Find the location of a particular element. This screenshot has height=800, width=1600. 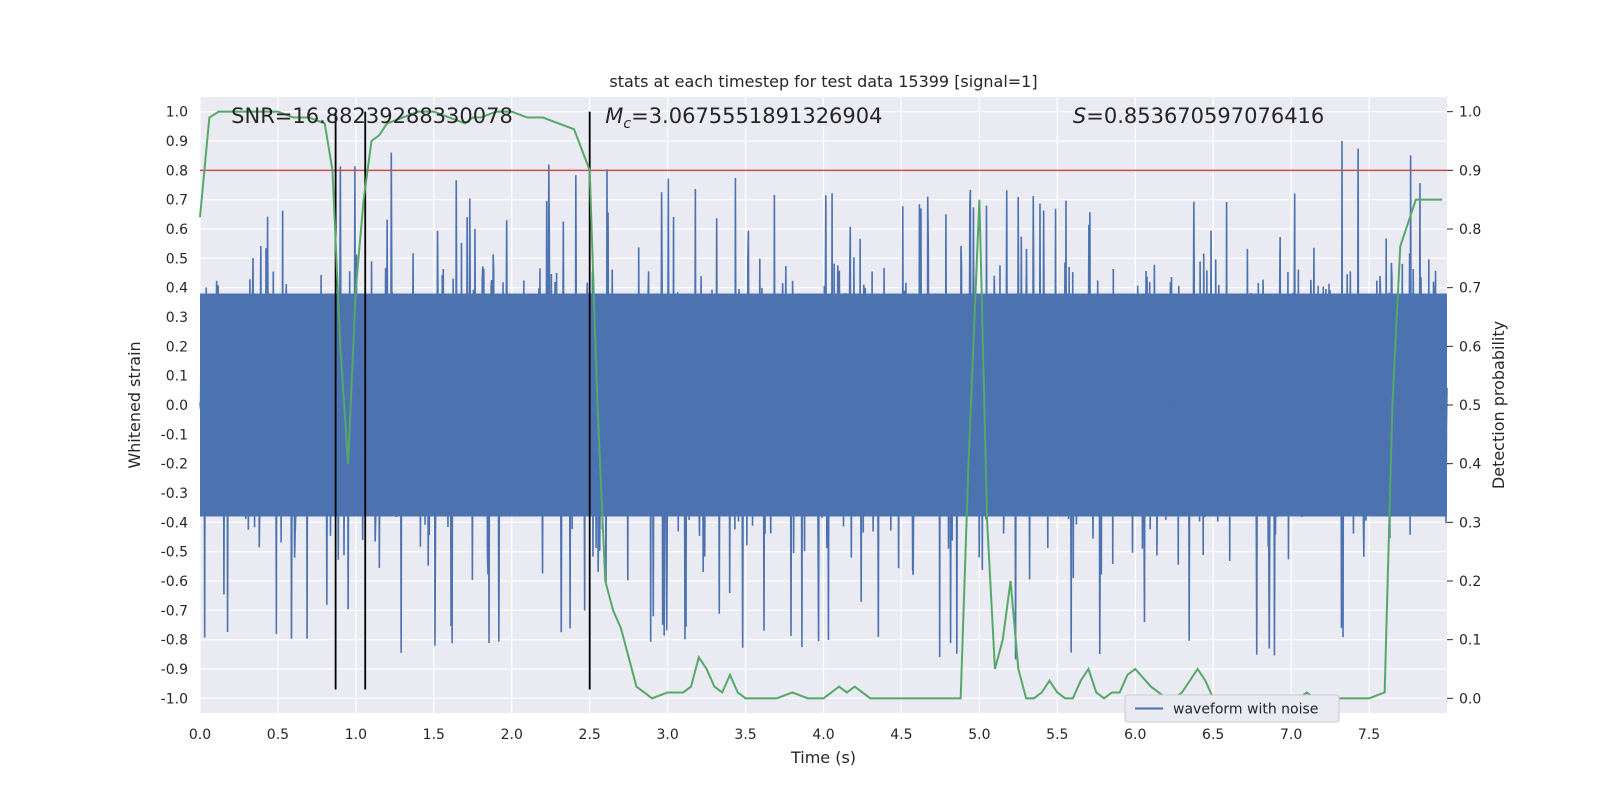

y-tick-label: -0.9 is located at coordinates (174, 670).